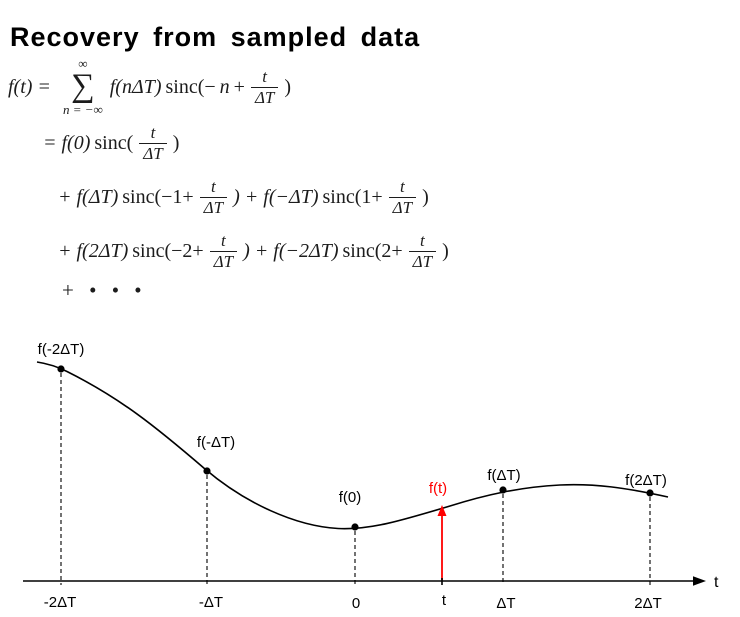 The image size is (740, 617). I want to click on formula-line-2: = f(0) sinc( t ΔT ), so click(111, 143).